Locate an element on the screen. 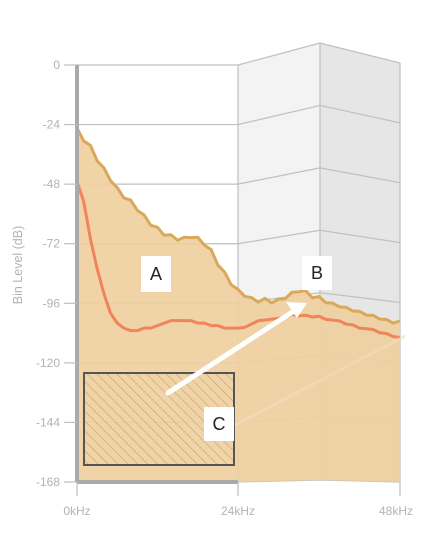 The height and width of the screenshot is (537, 432). y-axis-label: Bin Level (dB) is located at coordinates (18, 265).